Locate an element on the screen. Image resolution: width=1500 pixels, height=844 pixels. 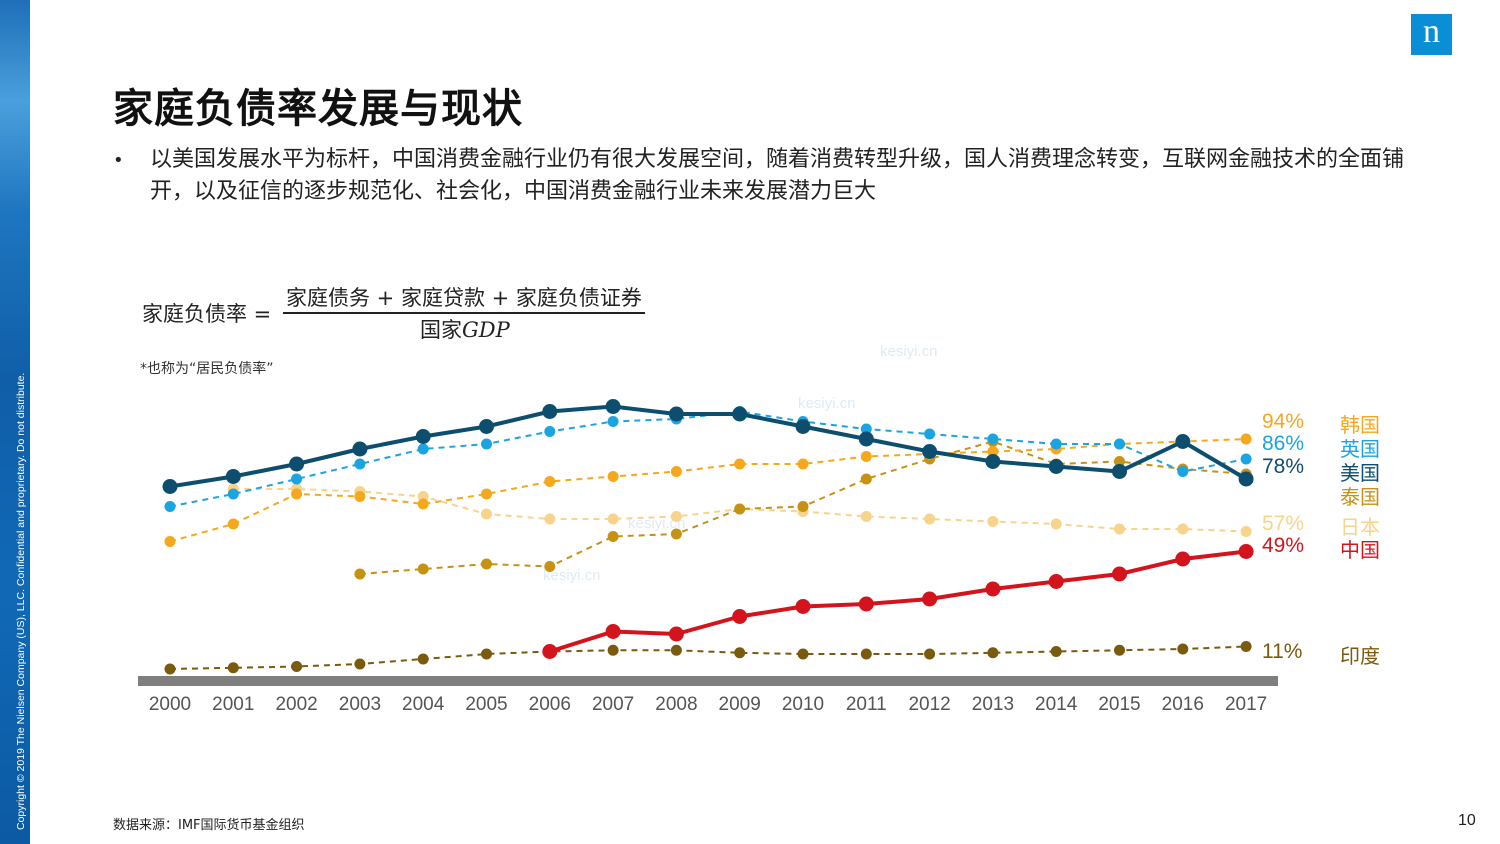
formula-denominator-cn: 国家 is located at coordinates (441, 330).